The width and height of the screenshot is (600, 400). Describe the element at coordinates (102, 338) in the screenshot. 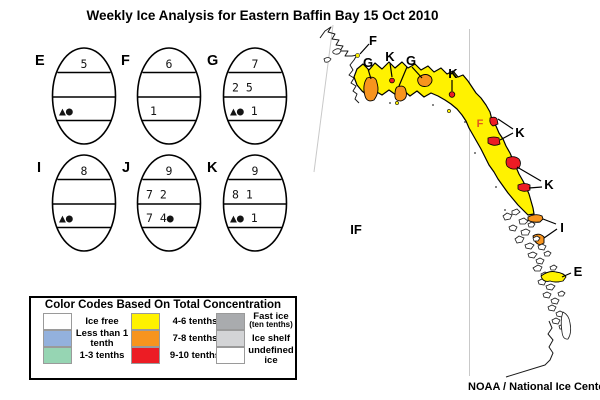

I see `legend-label-less-than-1-tenth: Less than 1 tenth` at that location.